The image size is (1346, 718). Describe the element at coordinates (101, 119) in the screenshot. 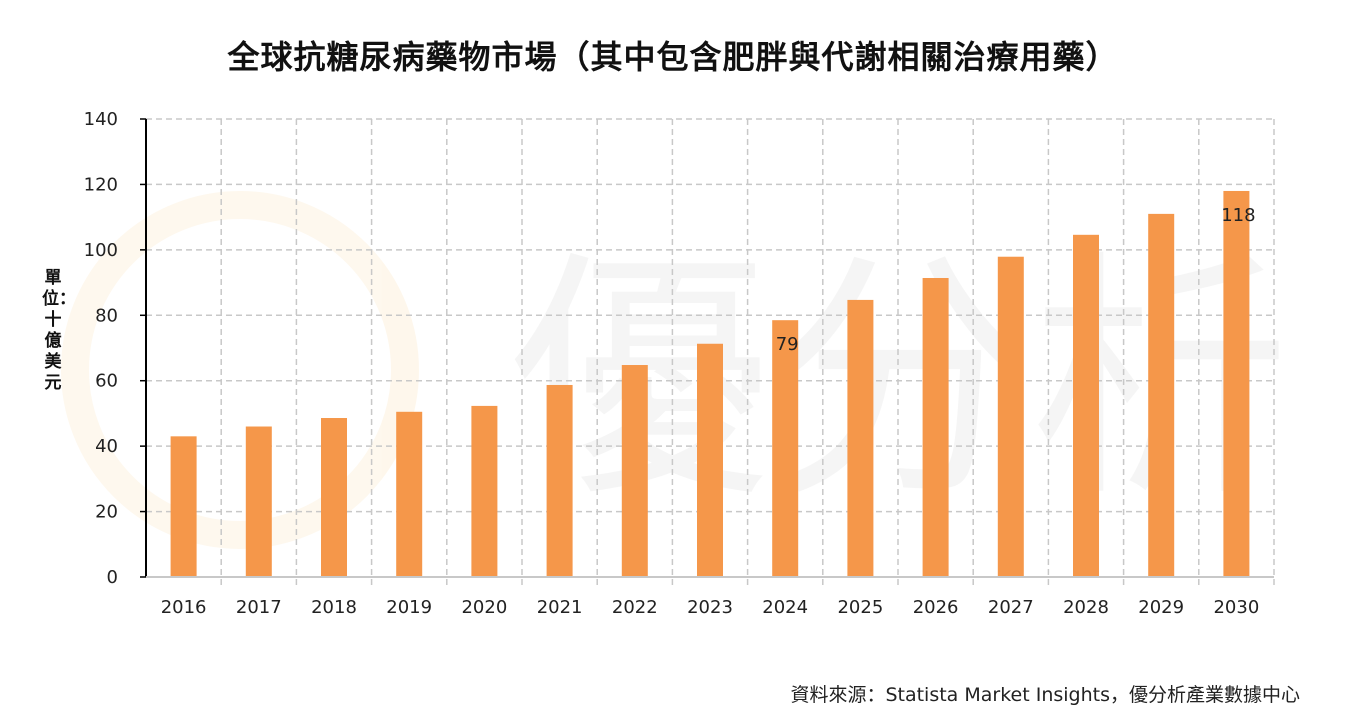

I see `y-tick-label: 140` at that location.